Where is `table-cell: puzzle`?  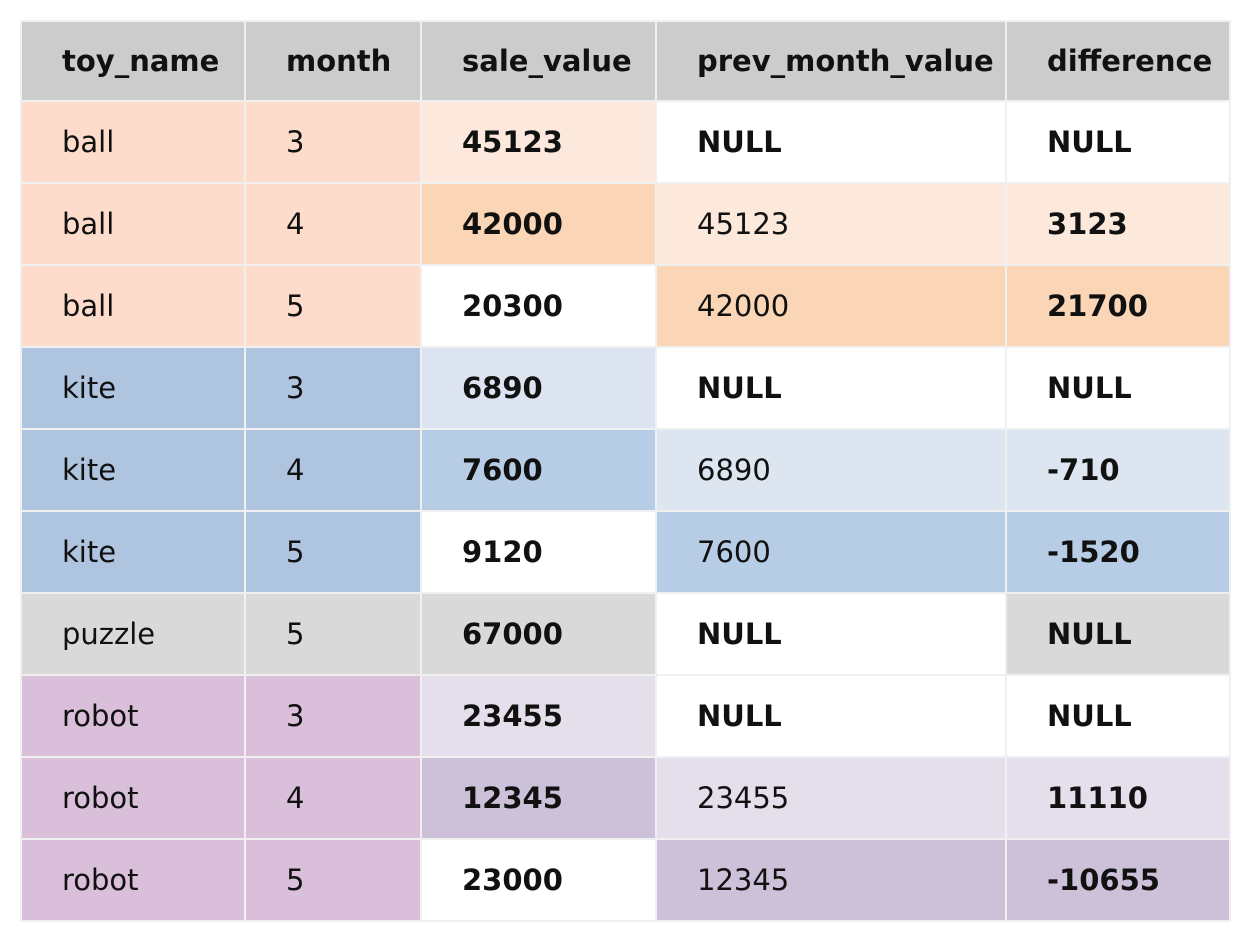
table-cell: puzzle is located at coordinates (133, 634).